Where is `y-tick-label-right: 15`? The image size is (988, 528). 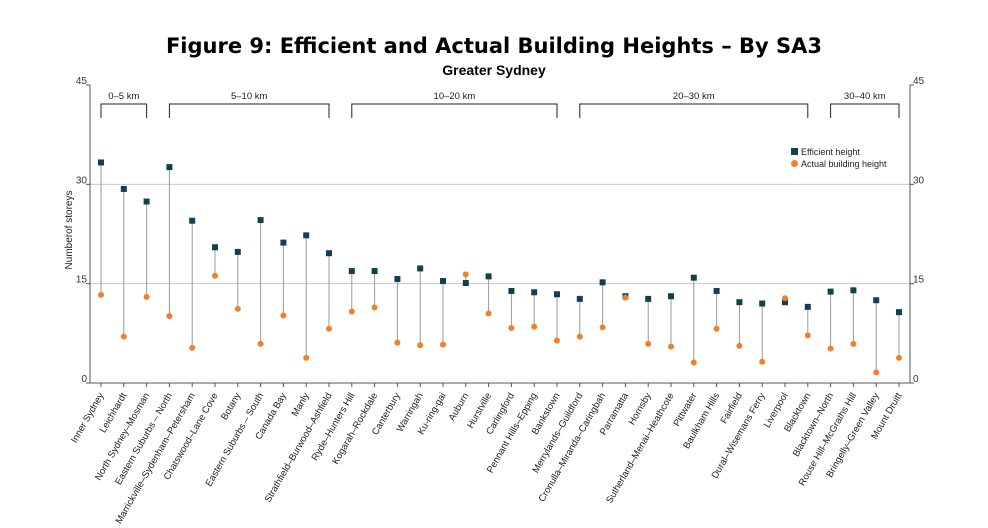 y-tick-label-right: 15 is located at coordinates (919, 280).